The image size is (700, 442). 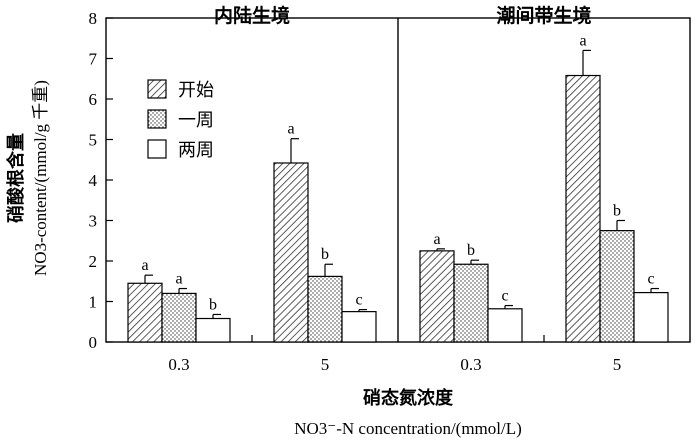 I want to click on legend-label: 两周, so click(x=196, y=150).